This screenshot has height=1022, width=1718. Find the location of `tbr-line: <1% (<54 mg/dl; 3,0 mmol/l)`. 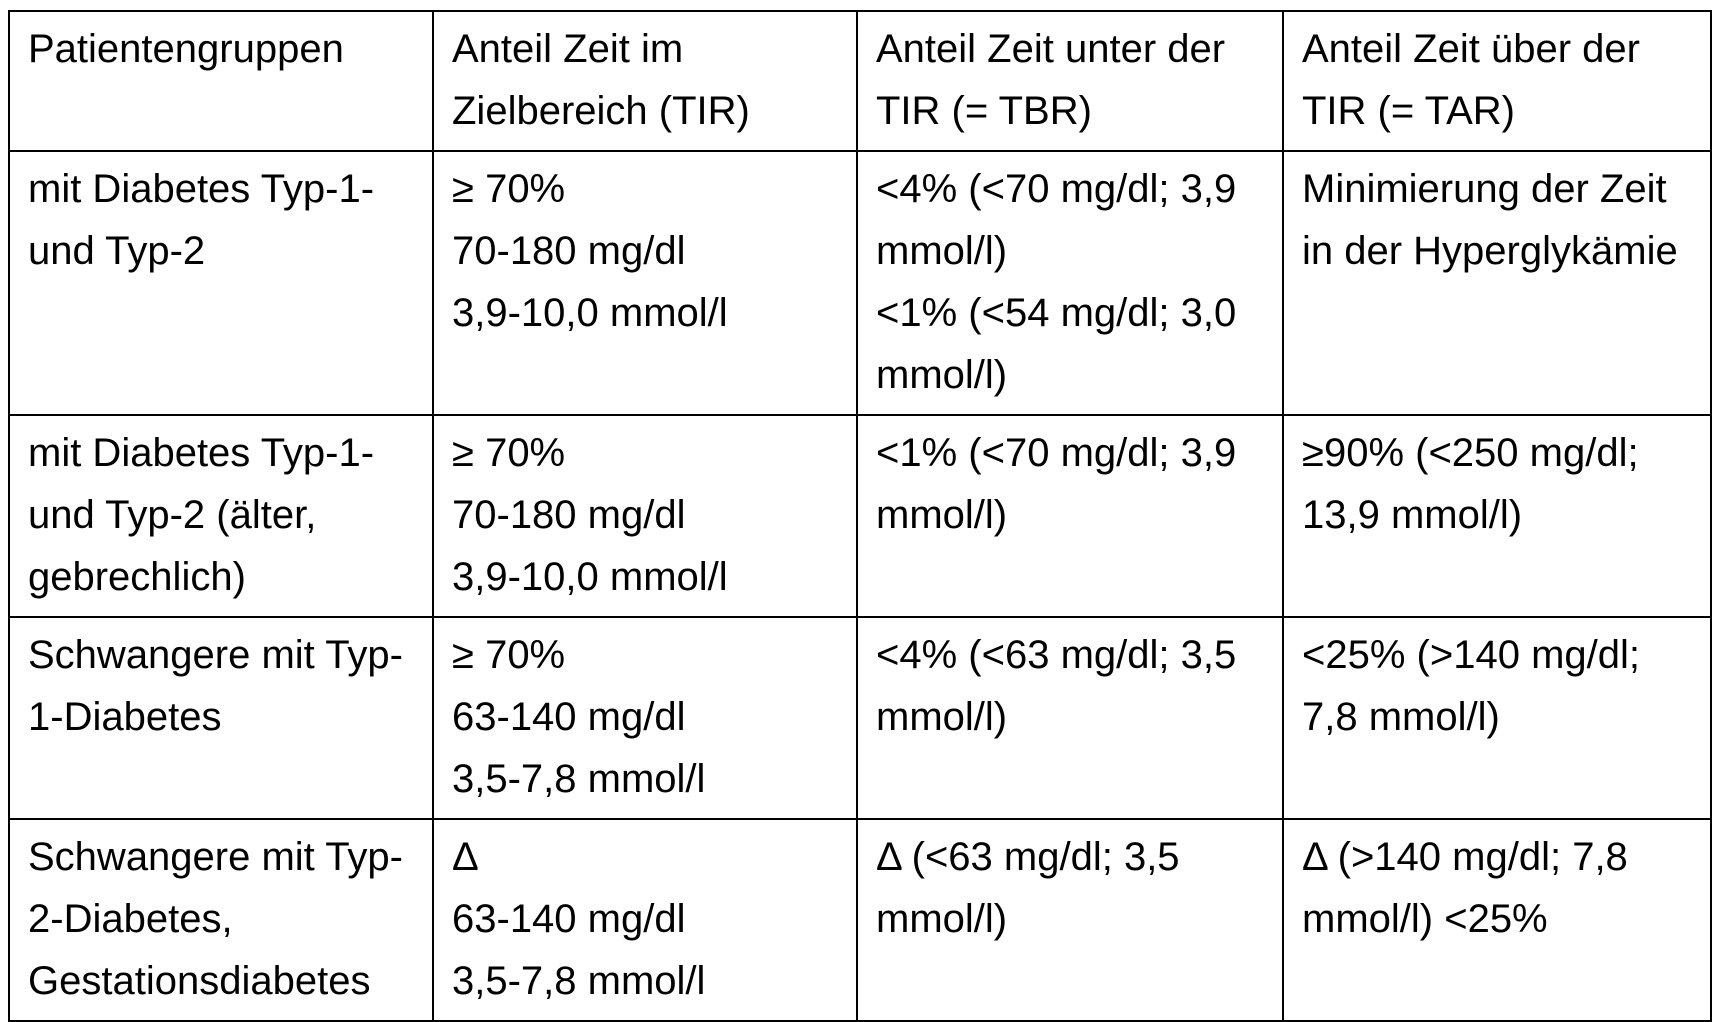

tbr-line: <1% (<54 mg/dl; 3,0 mmol/l) is located at coordinates (1056, 344).